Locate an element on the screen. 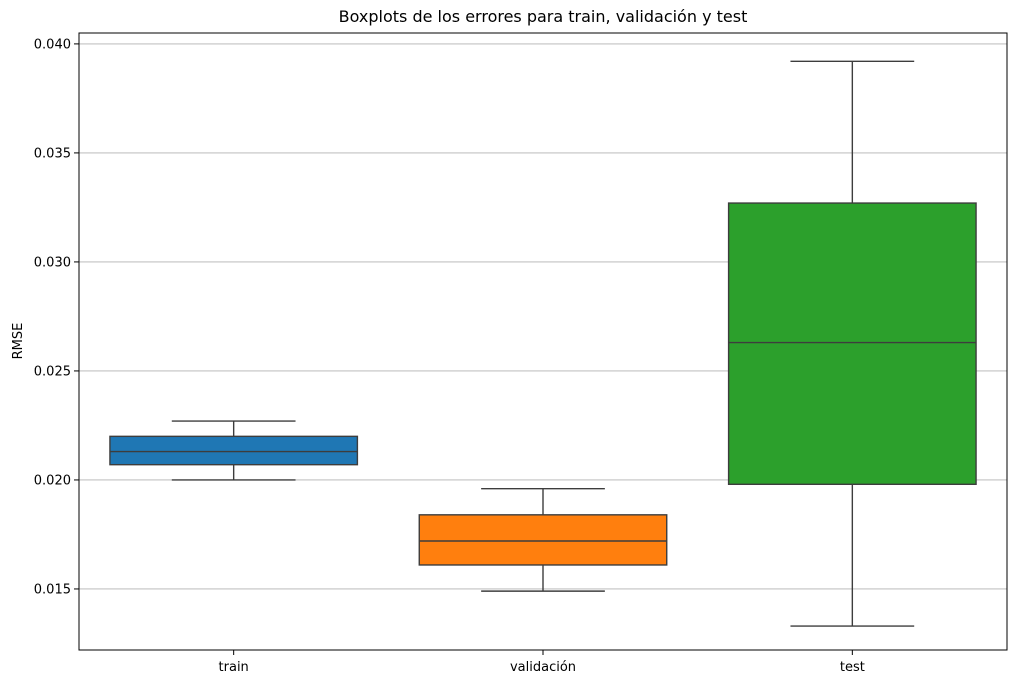 This screenshot has height=682, width=1018. y-tick-label: 0.025 is located at coordinates (52, 371).